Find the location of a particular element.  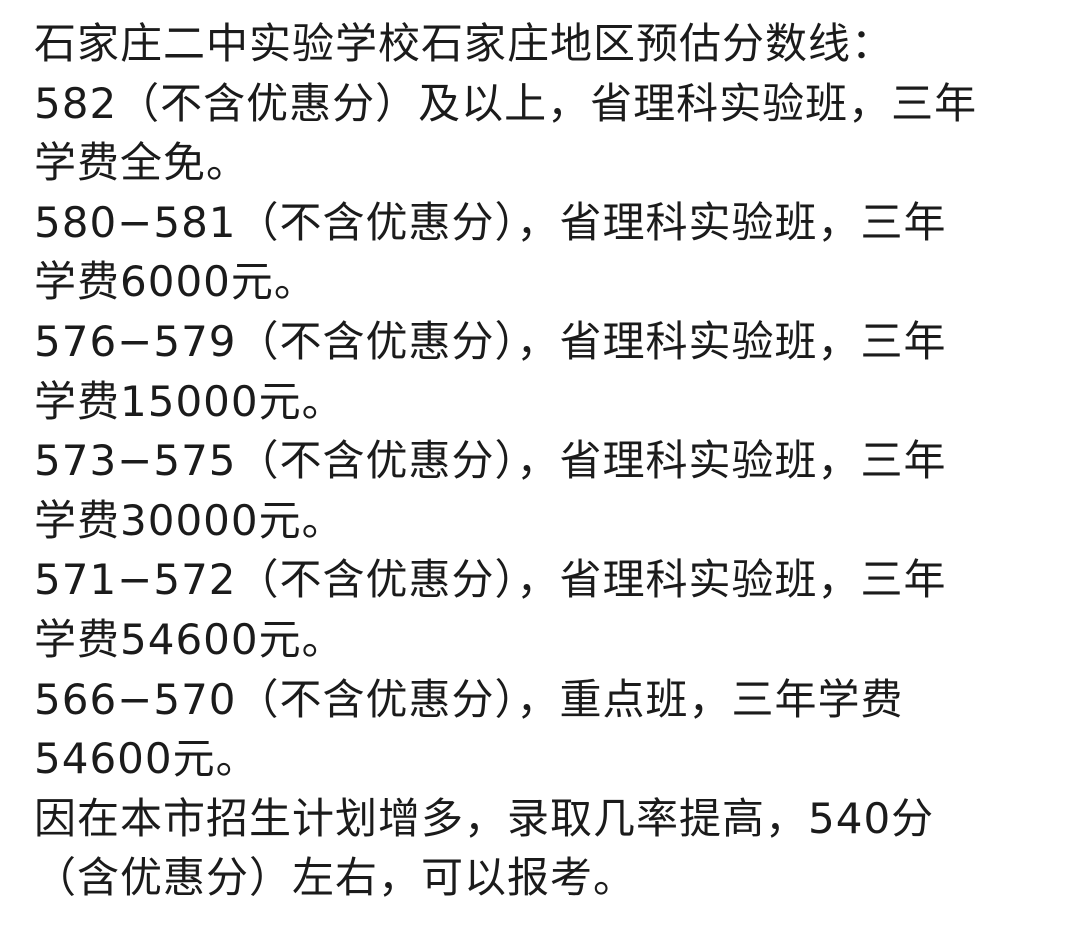

text-line: 54600元。 is located at coordinates (146, 759).